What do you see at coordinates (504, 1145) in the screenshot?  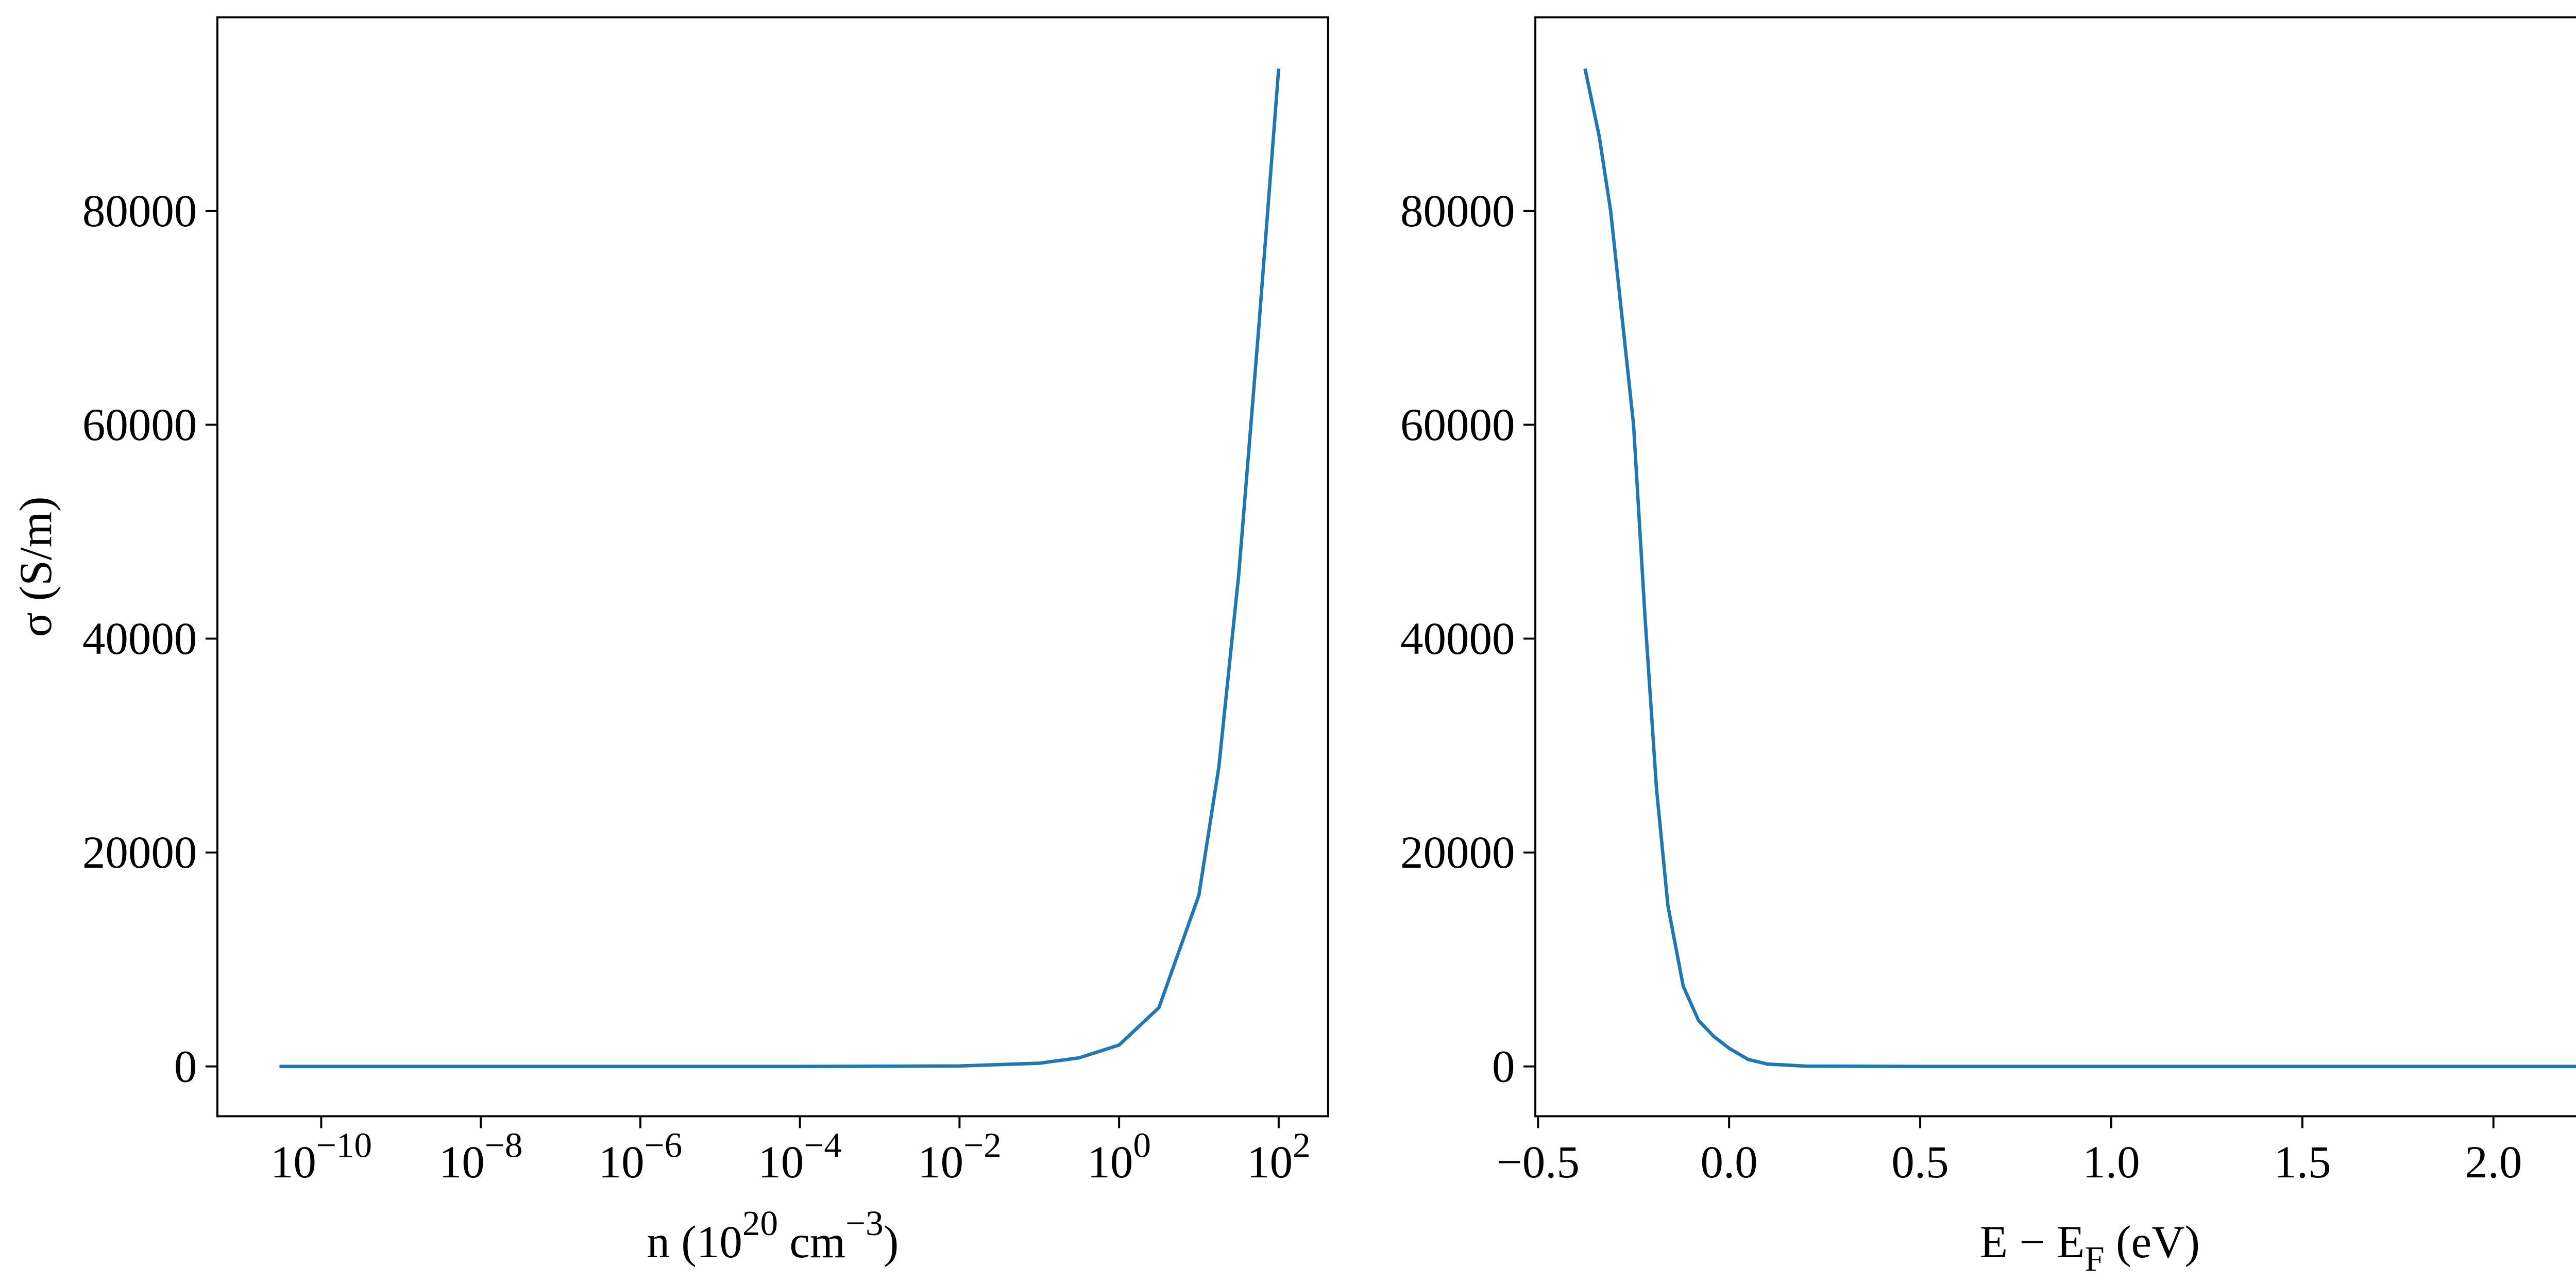 I see `x-tick-exponent: −8` at bounding box center [504, 1145].